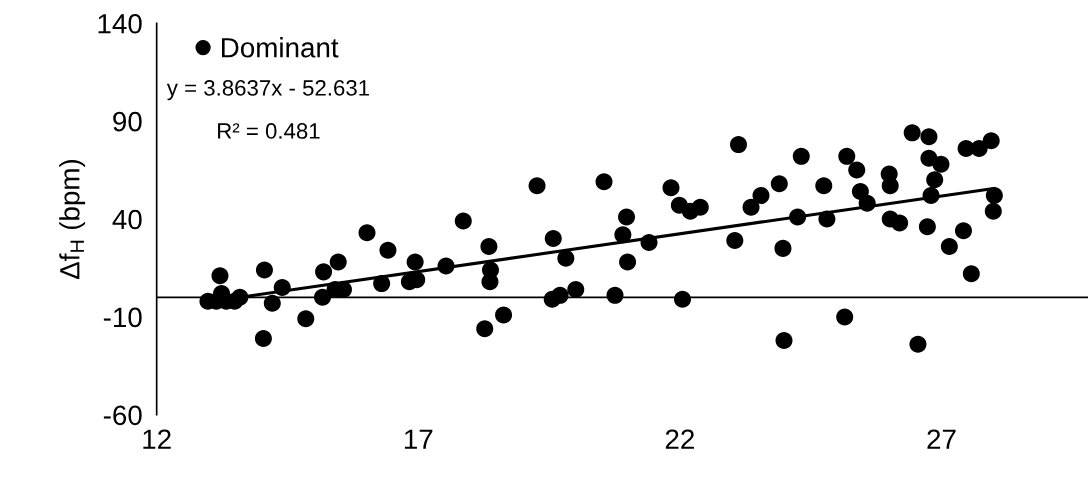 The image size is (1088, 484). What do you see at coordinates (267, 90) in the screenshot?
I see `annotation: y = 3.8637x - 52.631` at bounding box center [267, 90].